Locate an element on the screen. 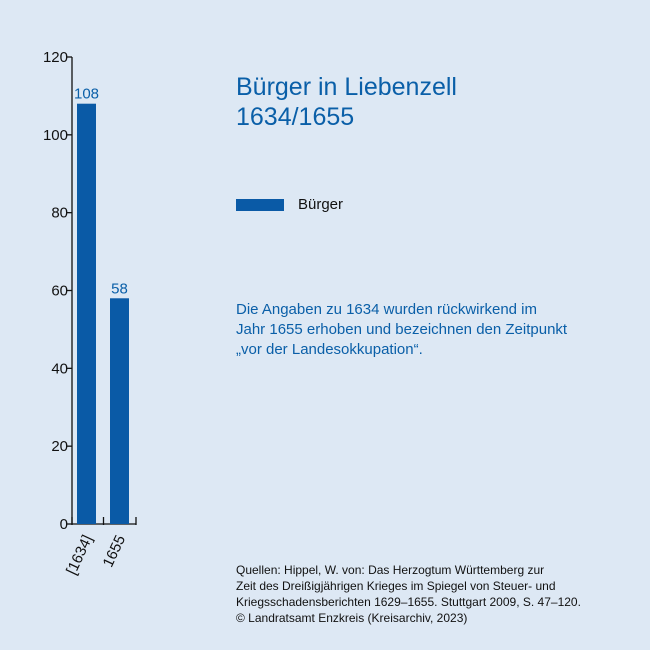 This screenshot has height=650, width=650. y-tick-label: 0 is located at coordinates (64, 524).